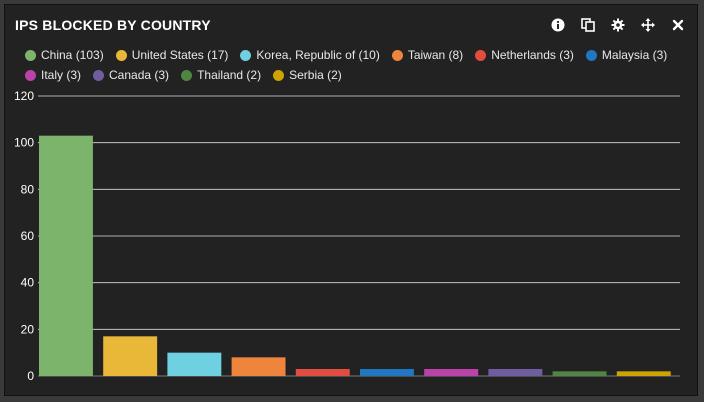 The image size is (704, 402). Describe the element at coordinates (451, 372) in the screenshot. I see `bar-italy` at that location.